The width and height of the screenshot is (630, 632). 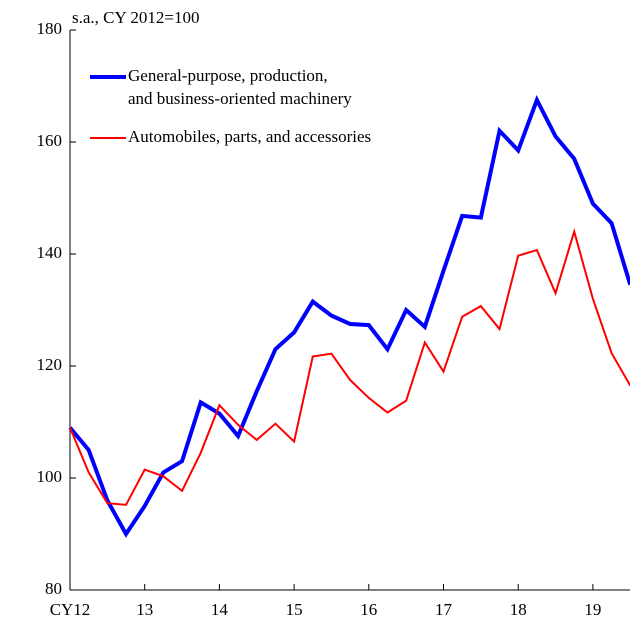 What do you see at coordinates (70, 609) in the screenshot?
I see `x-tick-label: CY12` at bounding box center [70, 609].